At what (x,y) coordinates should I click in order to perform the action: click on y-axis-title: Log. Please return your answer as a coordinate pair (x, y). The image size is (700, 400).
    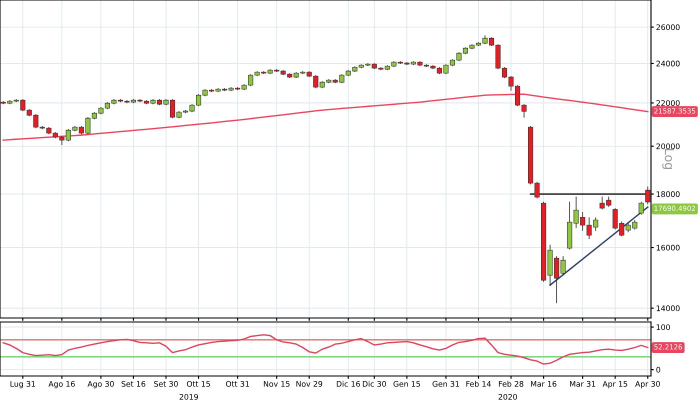
    Looking at the image, I should click on (668, 159).